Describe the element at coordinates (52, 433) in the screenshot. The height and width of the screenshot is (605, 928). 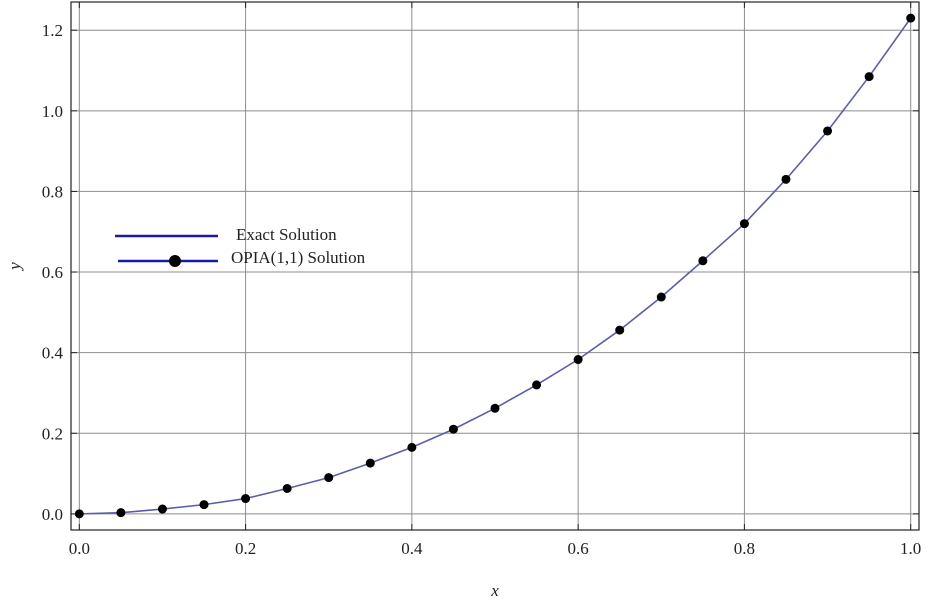
I see `y-tick-label: 0.2` at that location.